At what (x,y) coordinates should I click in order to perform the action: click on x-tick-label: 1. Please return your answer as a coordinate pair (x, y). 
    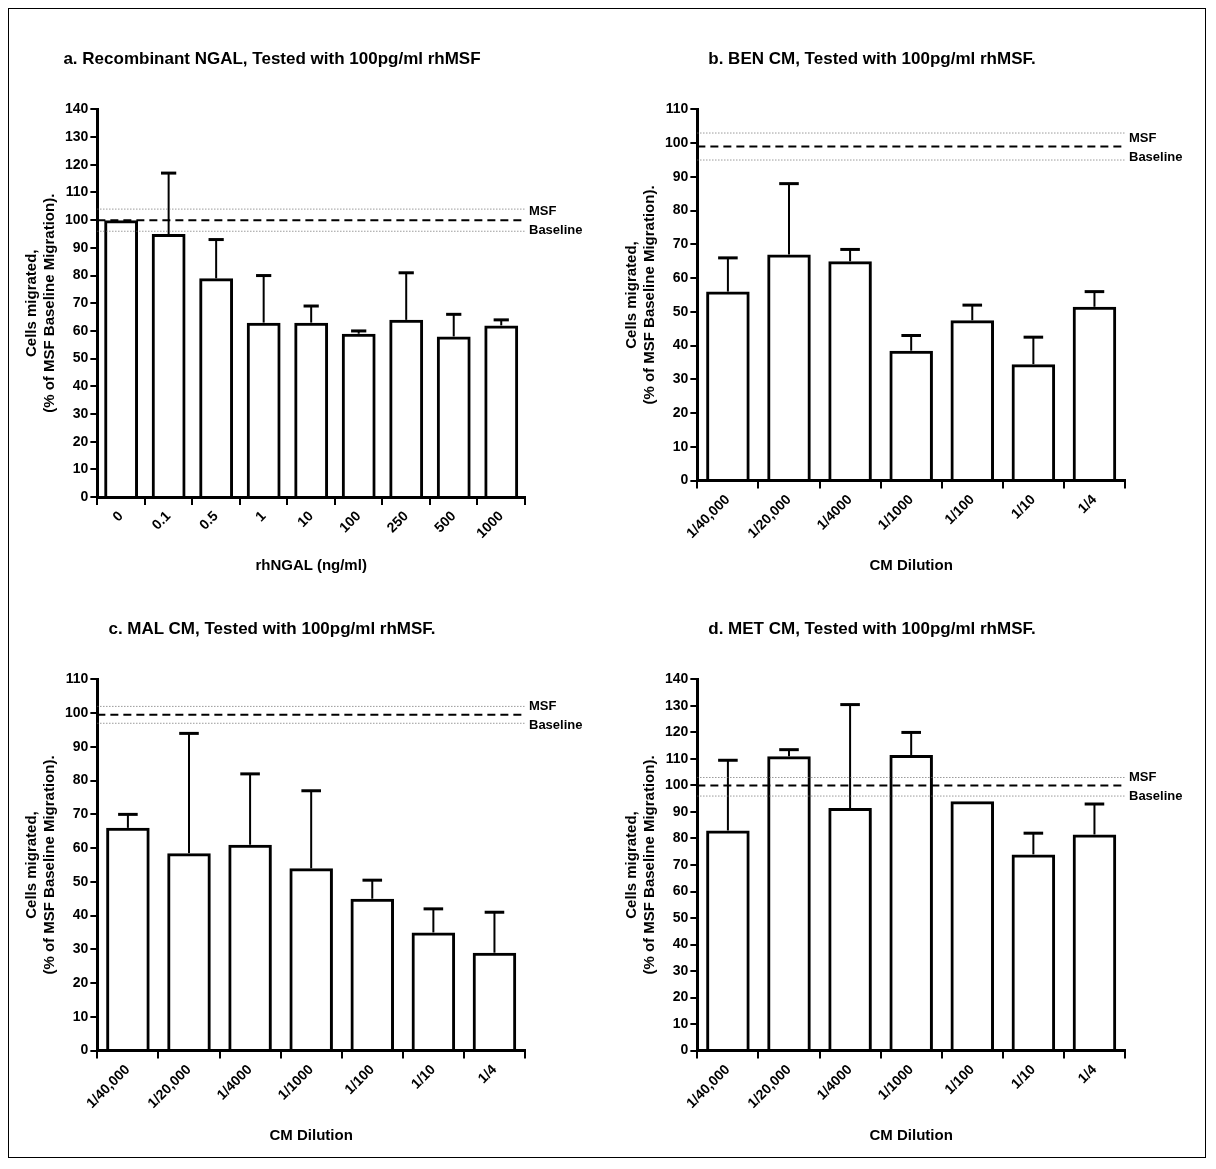
    Looking at the image, I should click on (260, 516).